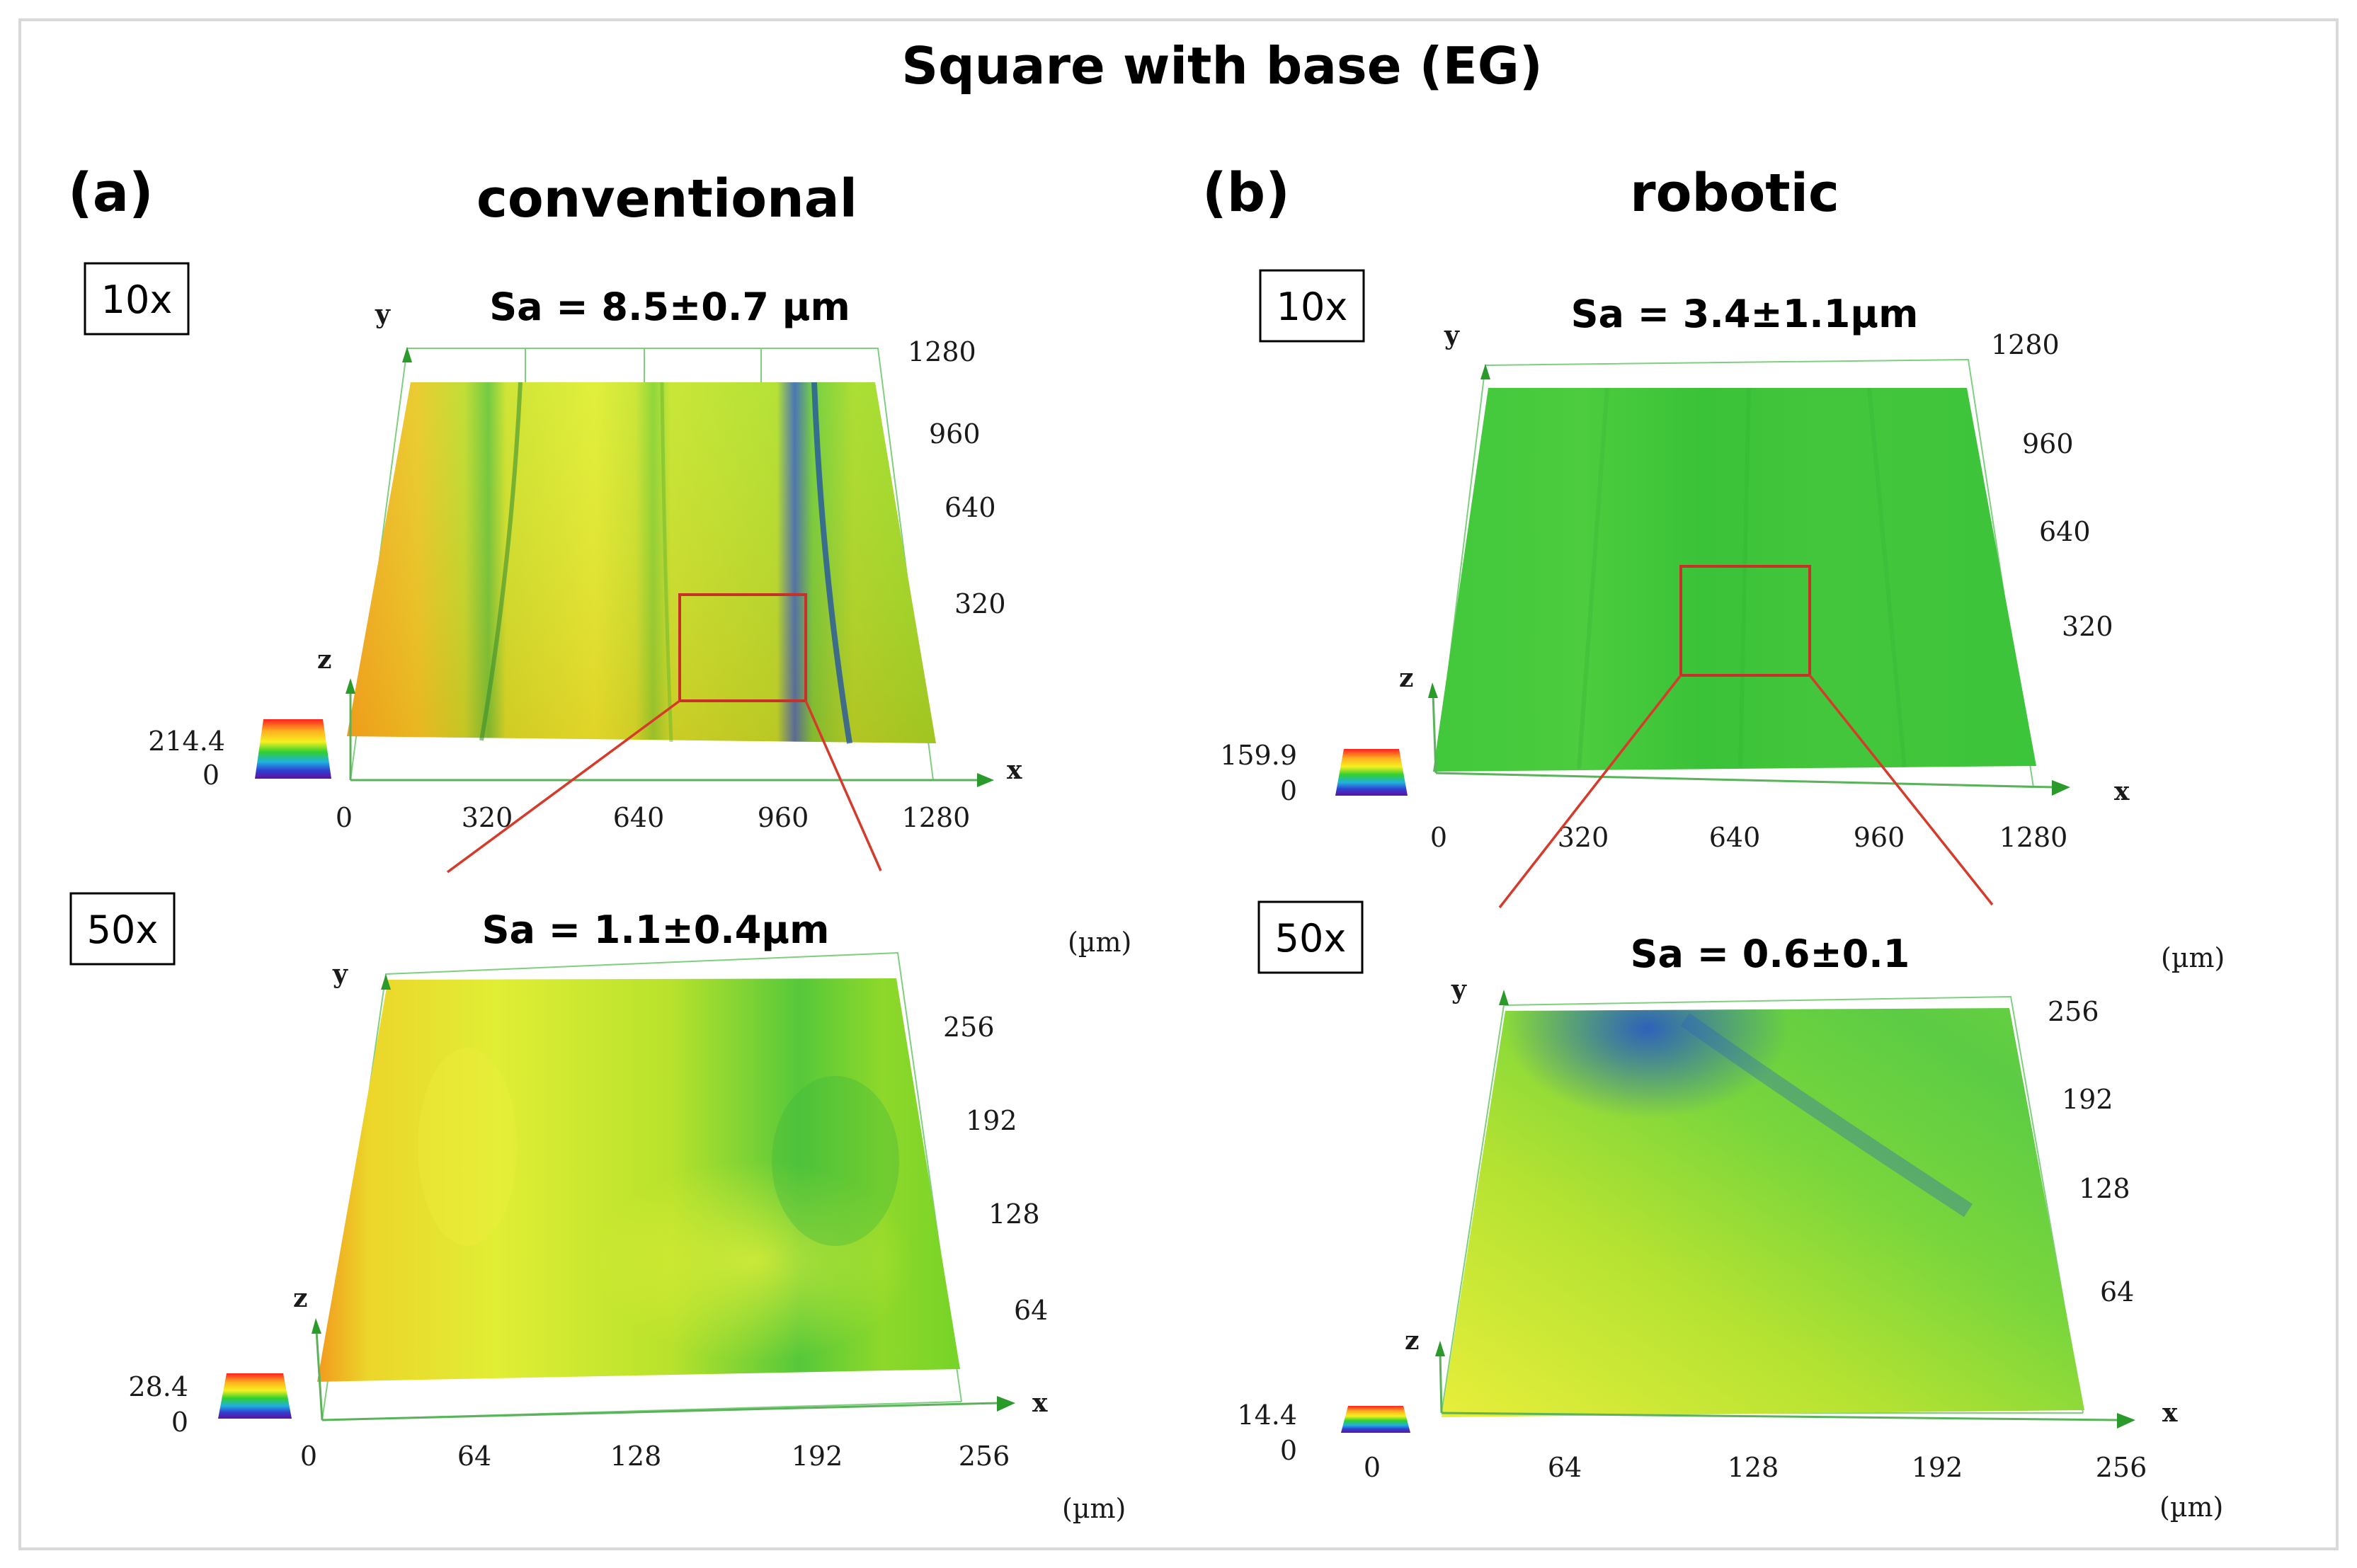 This screenshot has height=1568, width=2357. What do you see at coordinates (1779, 1416) in the screenshot?
I see `x-axis-b-50x` at bounding box center [1779, 1416].